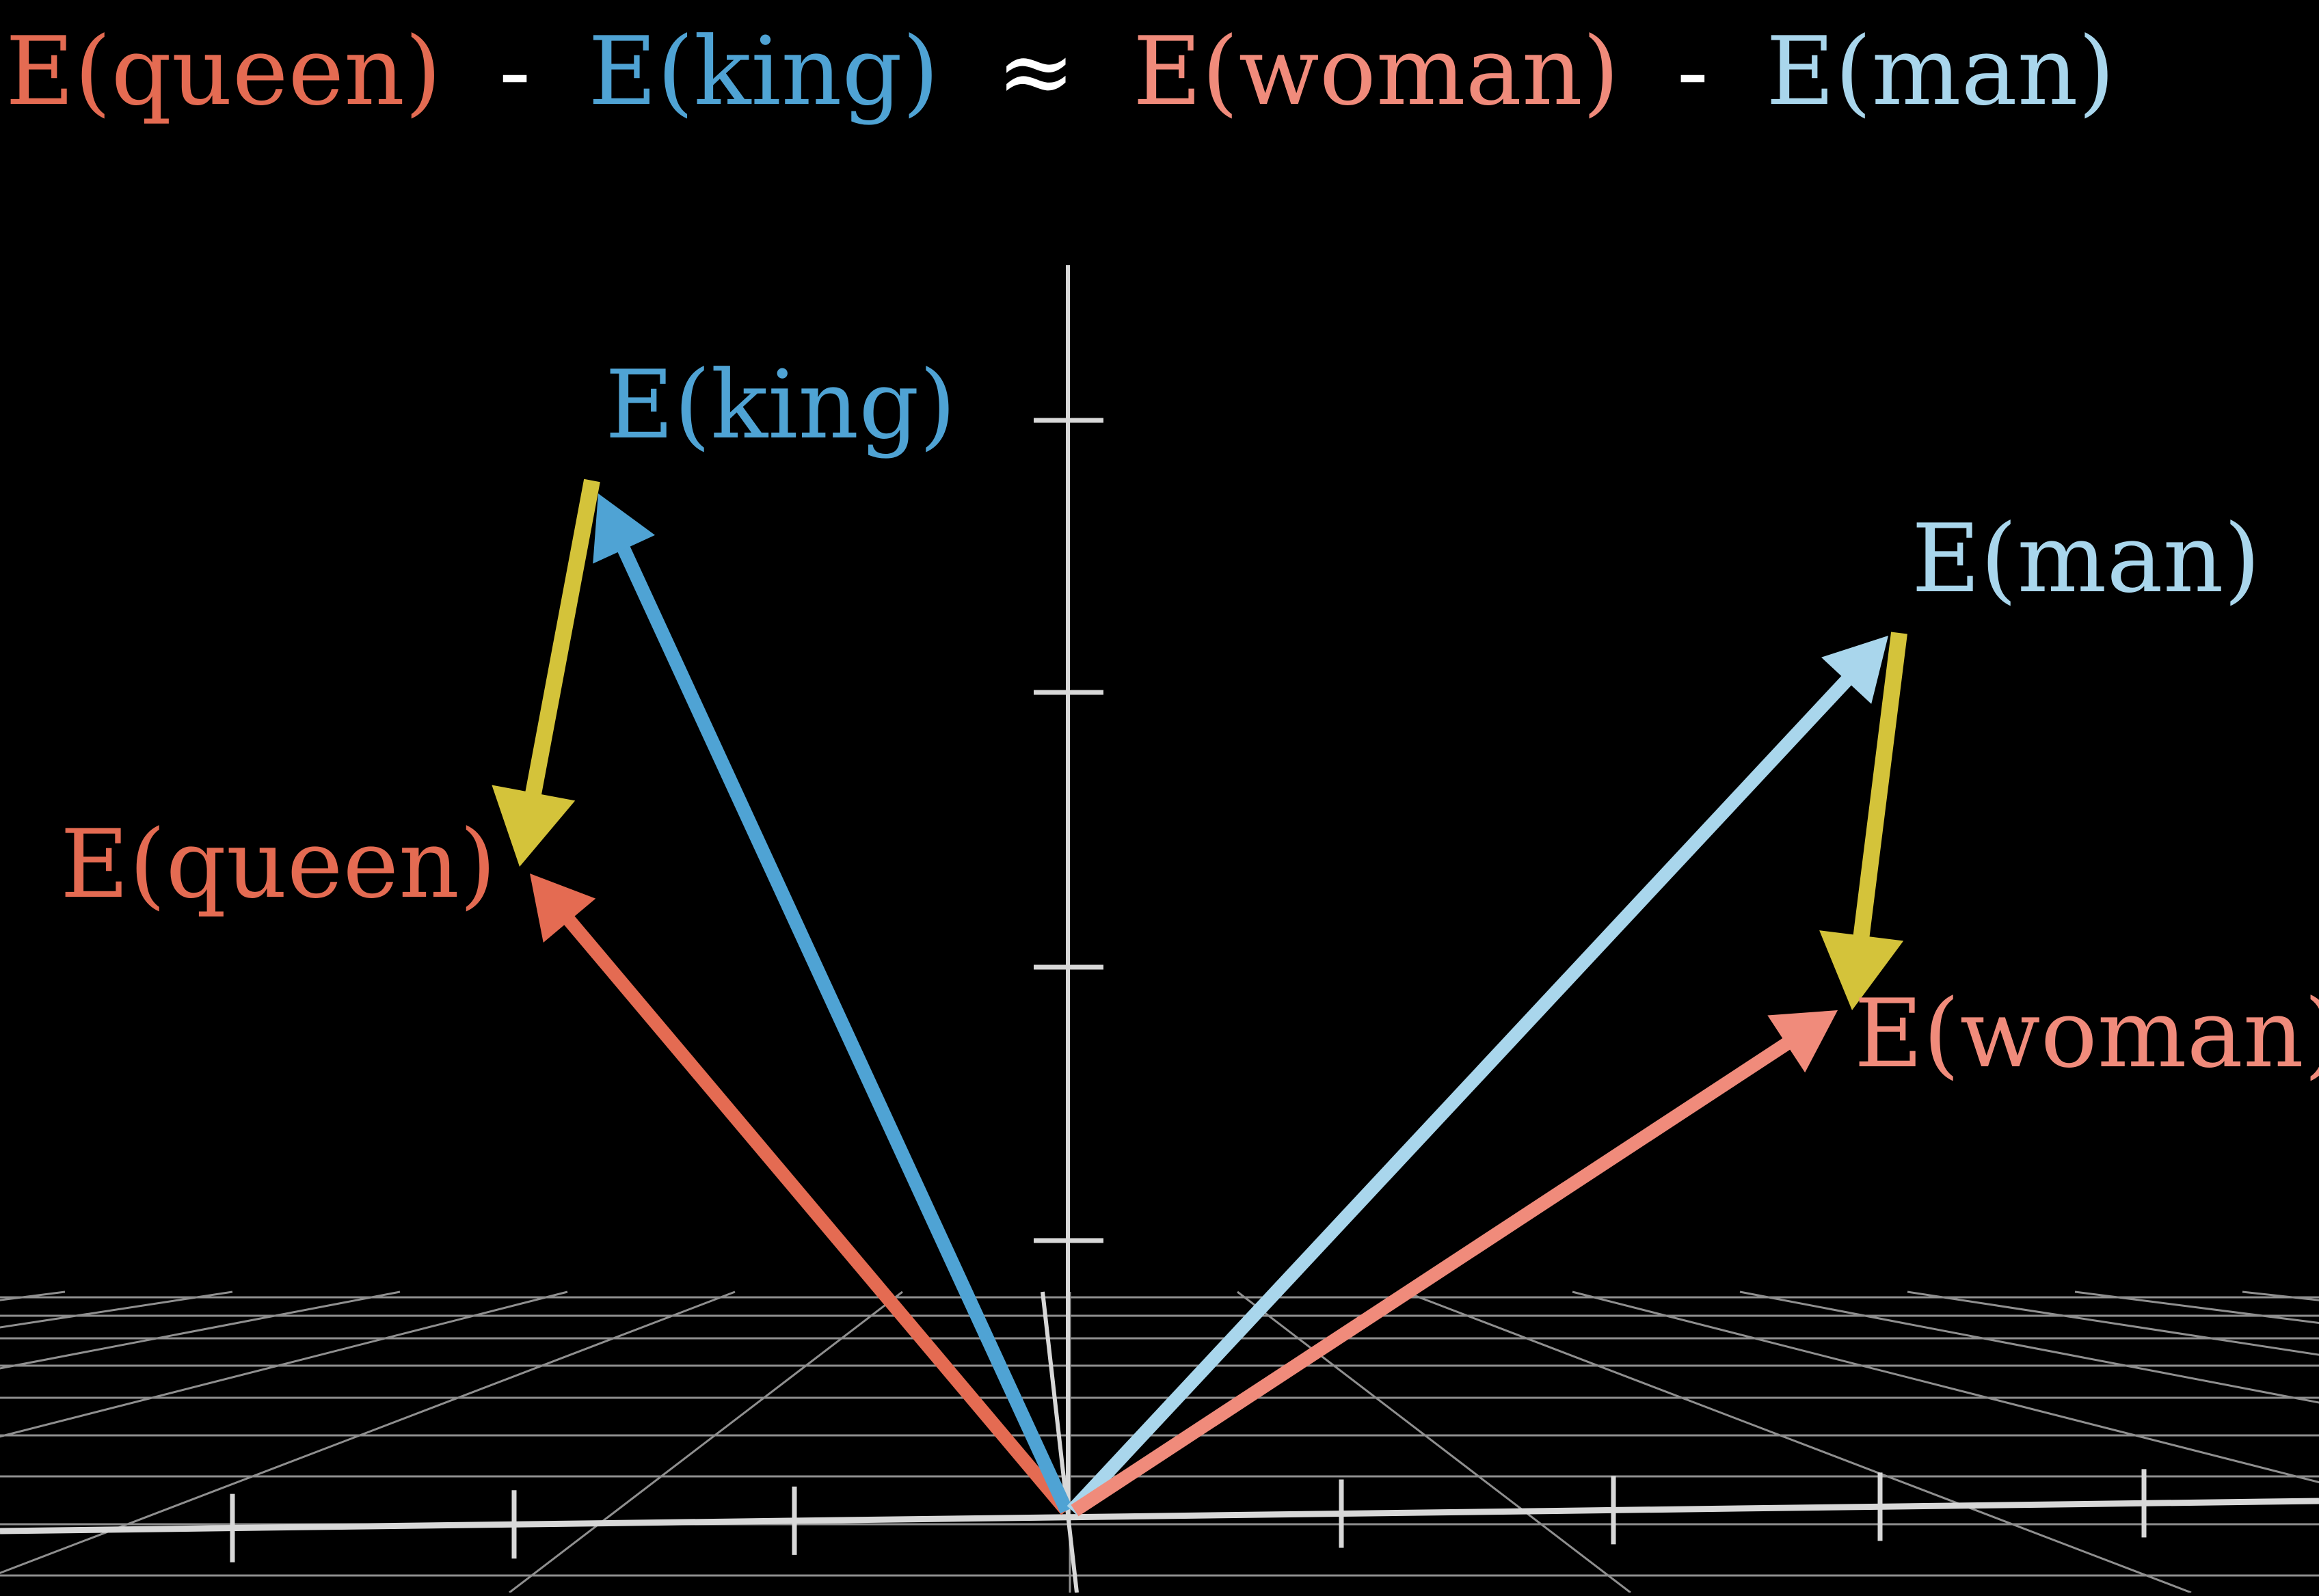 Image resolution: width=2319 pixels, height=1596 pixels. Describe the element at coordinates (1862, 970) in the screenshot. I see `vector-man-to-woman-head` at that location.